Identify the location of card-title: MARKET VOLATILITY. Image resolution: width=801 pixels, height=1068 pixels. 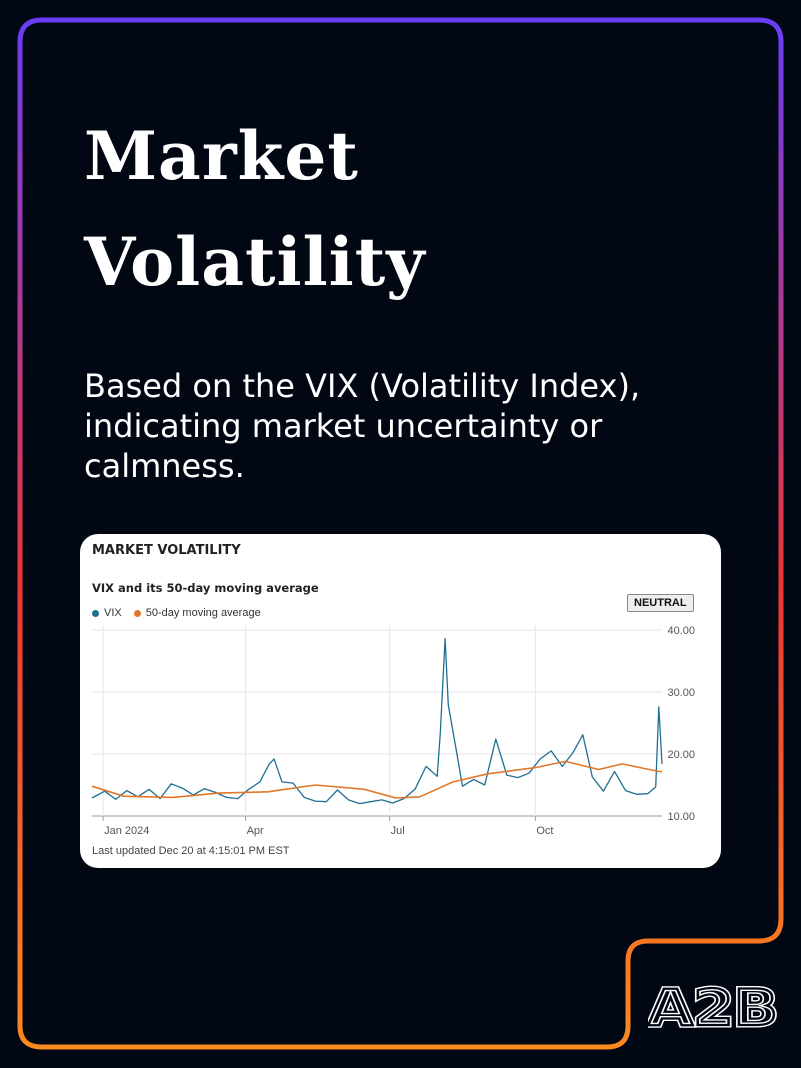
(166, 550).